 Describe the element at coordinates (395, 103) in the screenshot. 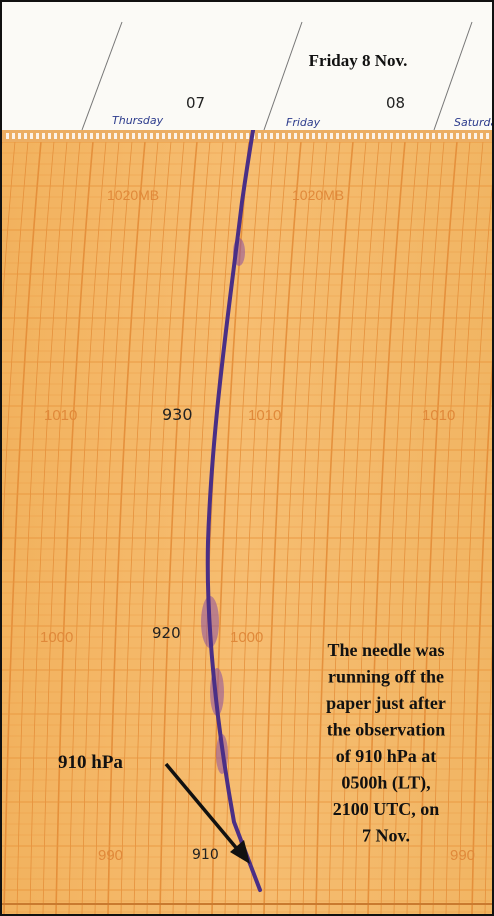

I see `day-number-08: 08` at that location.